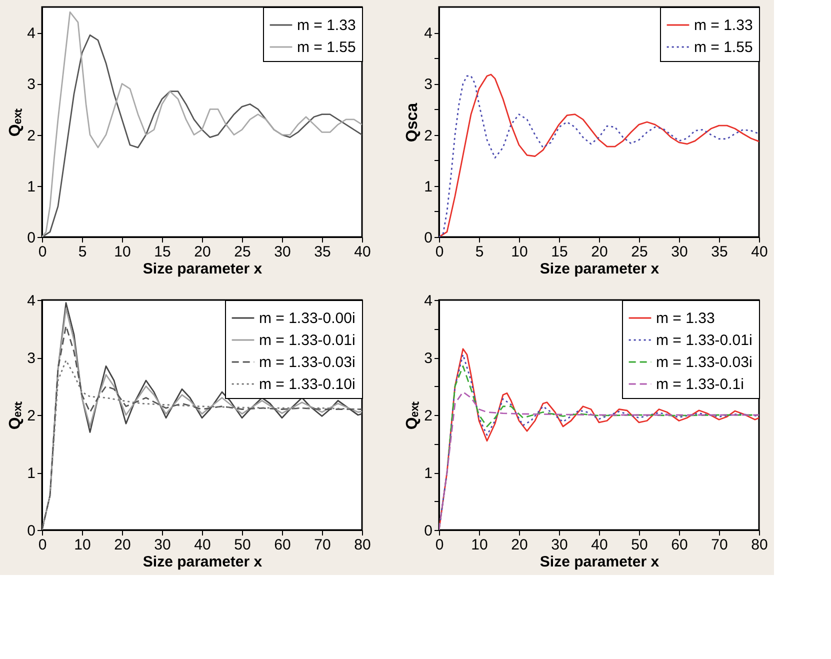 This screenshot has width=831, height=659. Describe the element at coordinates (307, 384) in the screenshot. I see `legend-label: m = 1.33-0.10i` at that location.